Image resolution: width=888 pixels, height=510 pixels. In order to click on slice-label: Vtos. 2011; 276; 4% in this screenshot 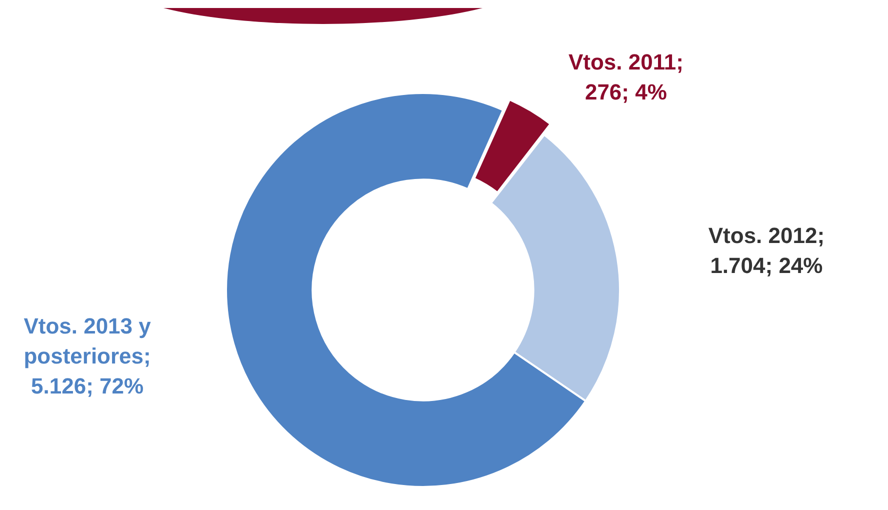, I will do `click(626, 76)`.